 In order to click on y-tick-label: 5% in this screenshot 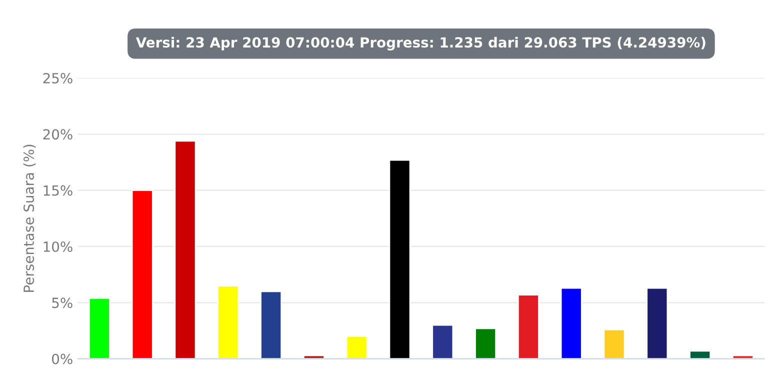, I will do `click(62, 303)`.